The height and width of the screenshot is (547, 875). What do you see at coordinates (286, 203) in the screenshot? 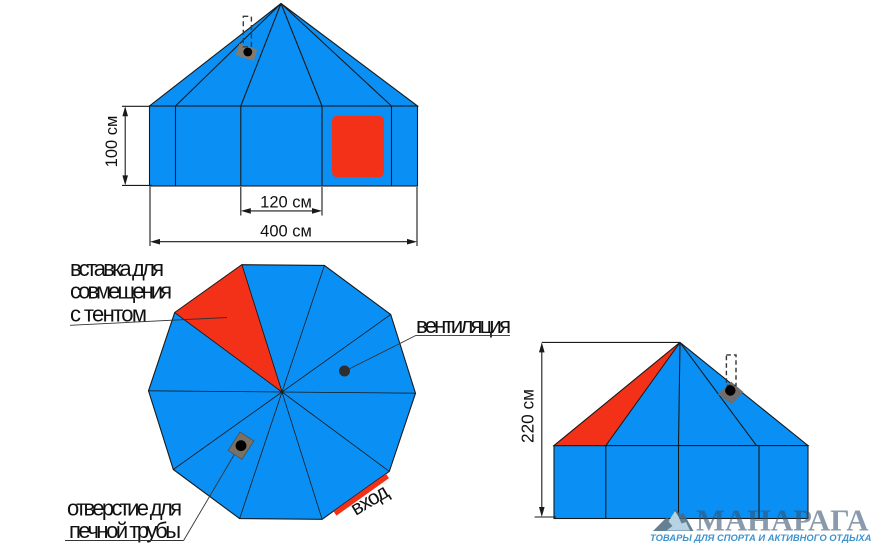
I see `svg-text: 120 см` at bounding box center [286, 203].